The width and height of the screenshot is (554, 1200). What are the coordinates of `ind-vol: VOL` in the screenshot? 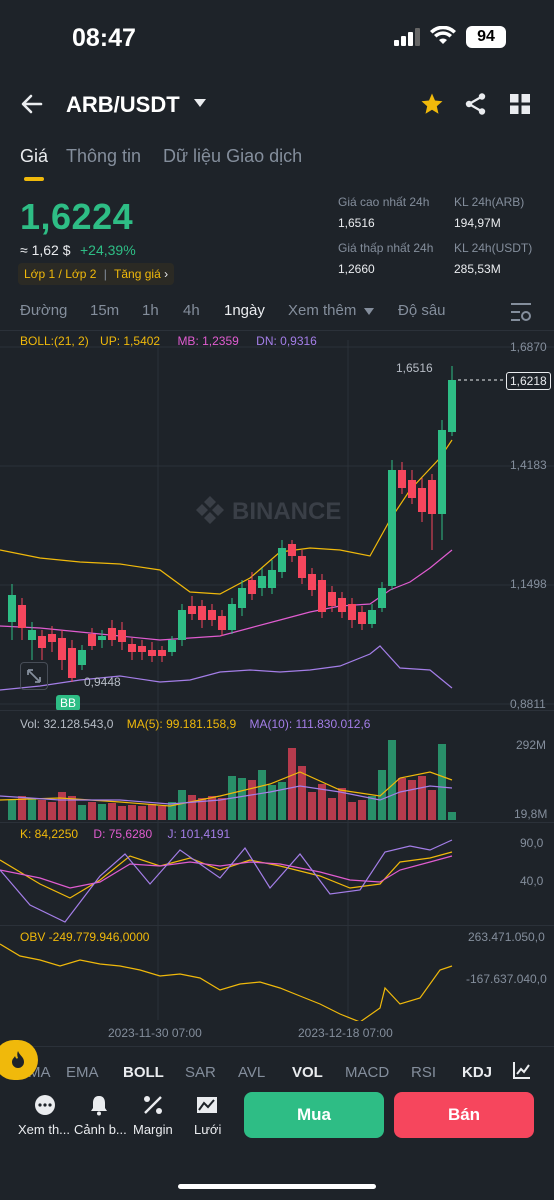 It's located at (307, 1072).